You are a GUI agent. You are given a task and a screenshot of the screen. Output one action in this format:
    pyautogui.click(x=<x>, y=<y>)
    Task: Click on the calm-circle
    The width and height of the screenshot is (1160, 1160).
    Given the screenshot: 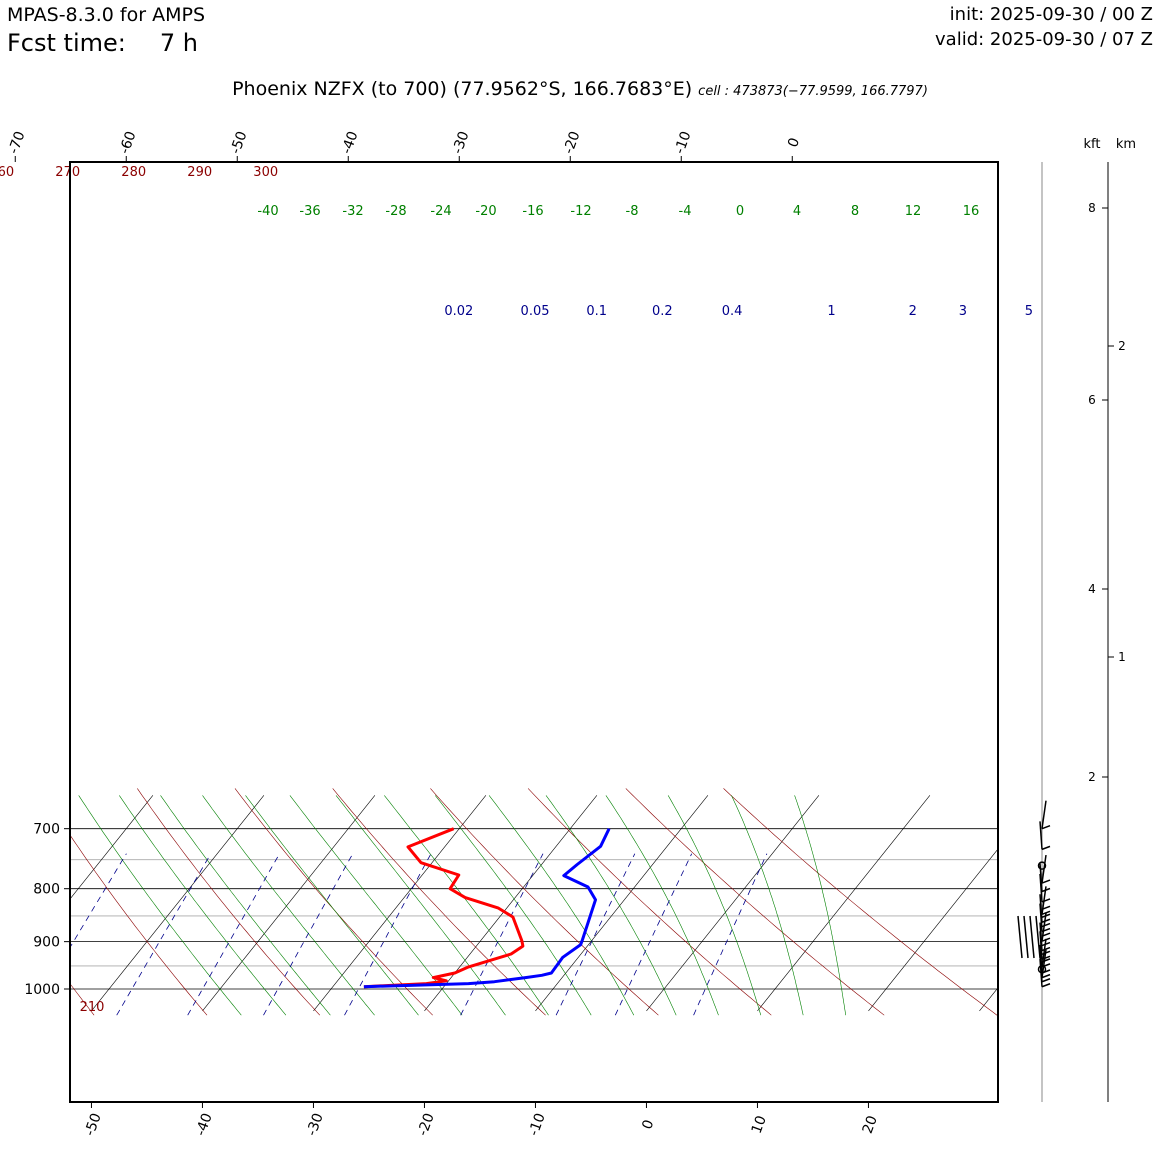 What is the action you would take?
    pyautogui.click(x=1042, y=865)
    